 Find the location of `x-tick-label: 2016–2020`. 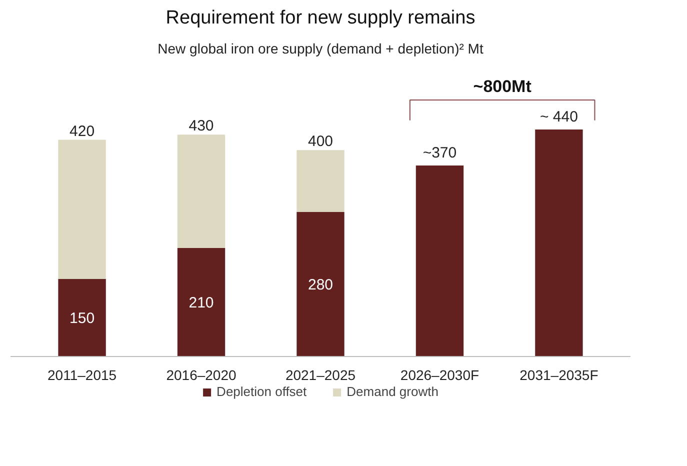

x-tick-label: 2016–2020 is located at coordinates (201, 375).